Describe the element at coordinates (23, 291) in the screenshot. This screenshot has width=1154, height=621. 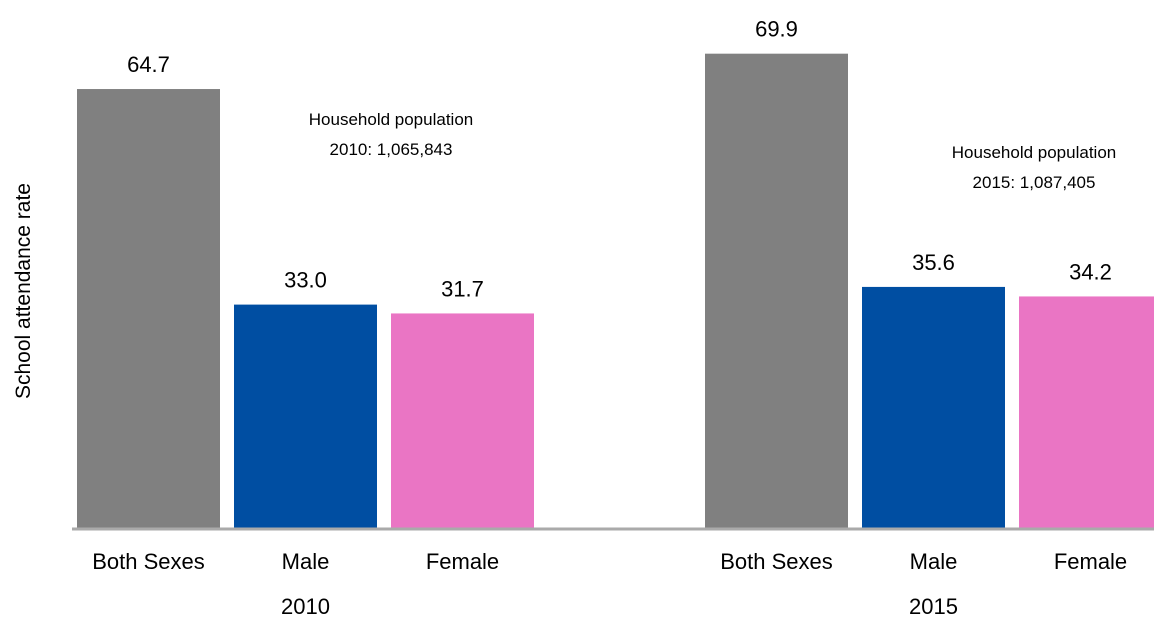
I see `y-axis-label: School attendance rate` at that location.